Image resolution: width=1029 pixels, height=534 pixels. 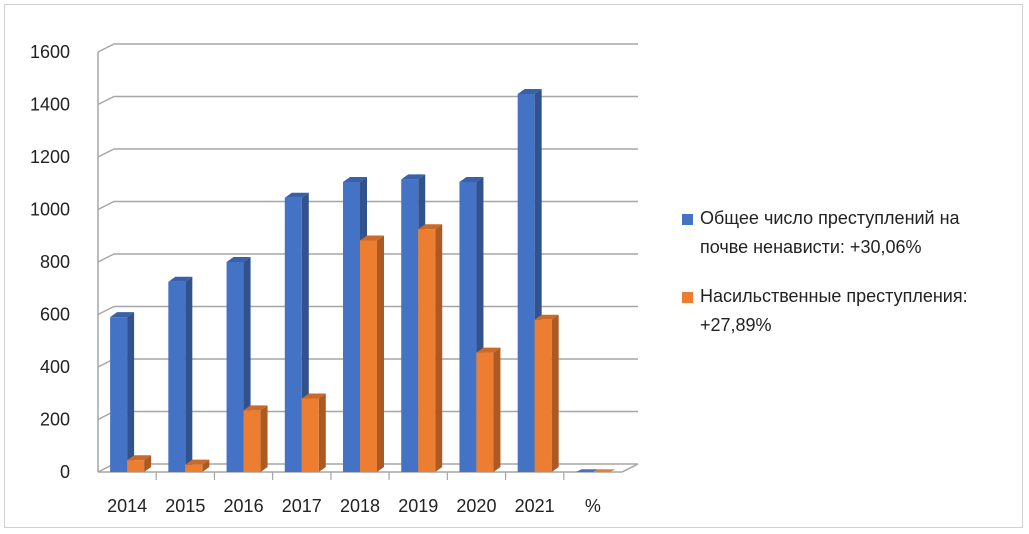 What do you see at coordinates (50, 157) in the screenshot?
I see `y-tick-label: 1200` at bounding box center [50, 157].